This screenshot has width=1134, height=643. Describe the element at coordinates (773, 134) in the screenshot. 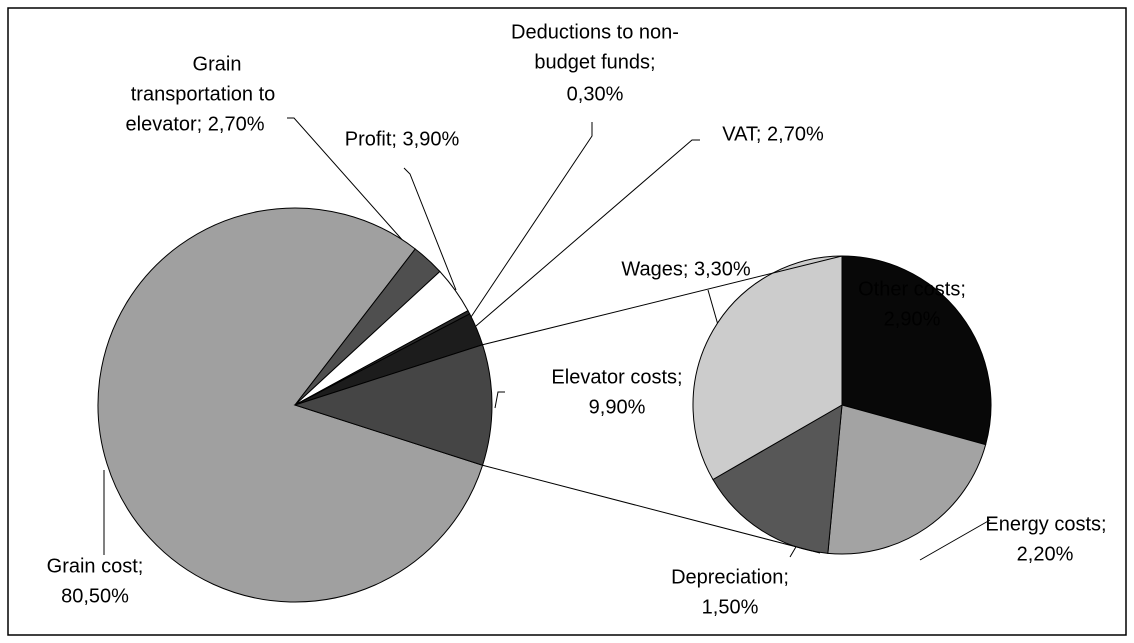

I see `data-label: VAT; 2,70%` at that location.